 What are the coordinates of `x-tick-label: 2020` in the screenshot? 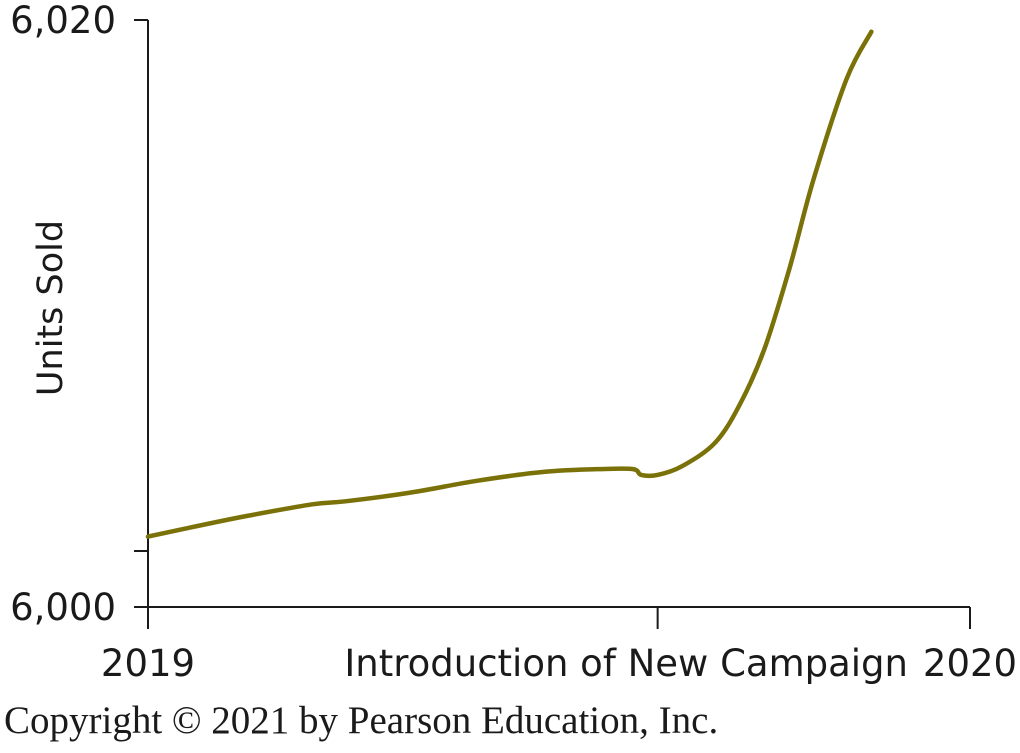 It's located at (970, 663).